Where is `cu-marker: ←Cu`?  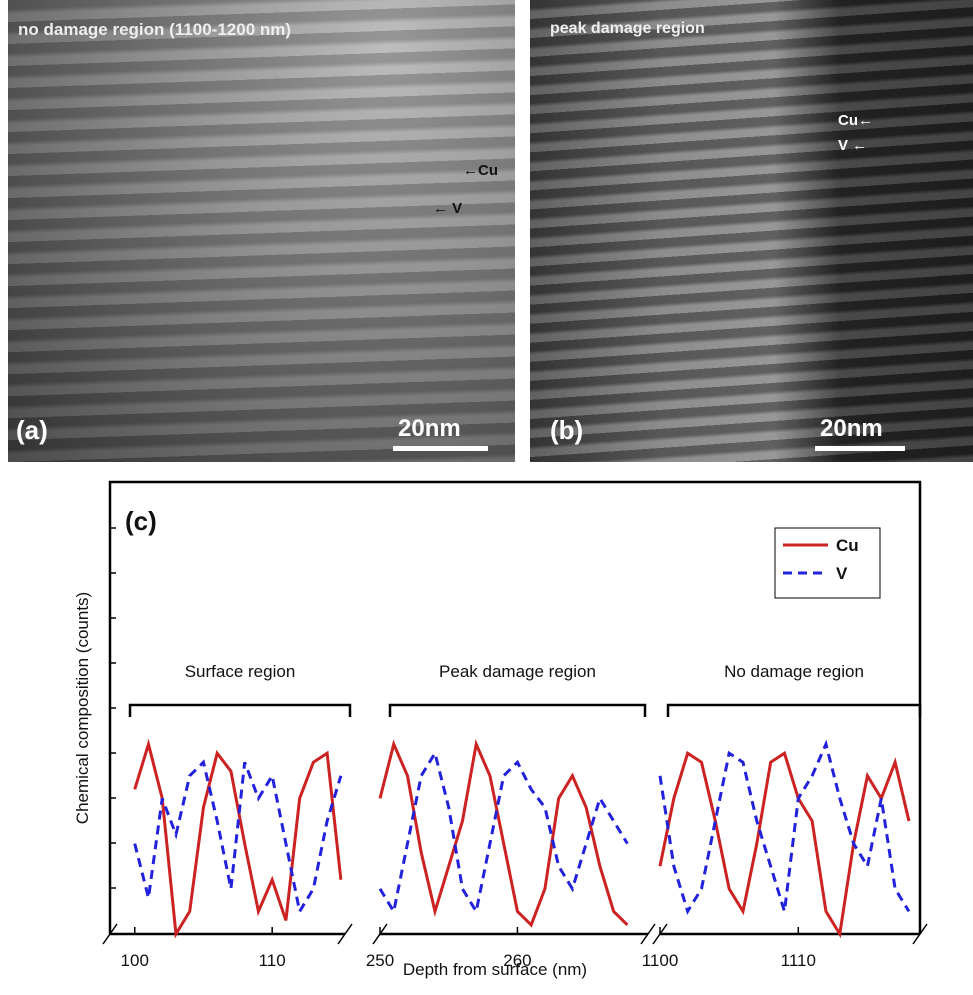 cu-marker: ←Cu is located at coordinates (480, 170).